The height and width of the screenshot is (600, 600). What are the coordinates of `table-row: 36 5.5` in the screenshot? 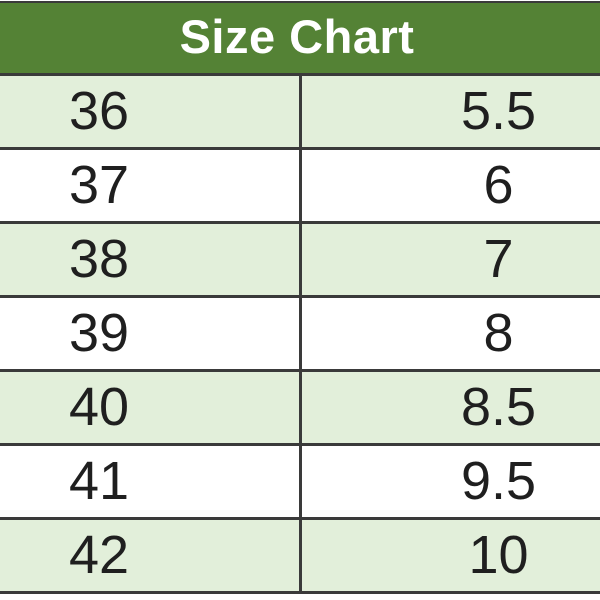 It's located at (300, 113).